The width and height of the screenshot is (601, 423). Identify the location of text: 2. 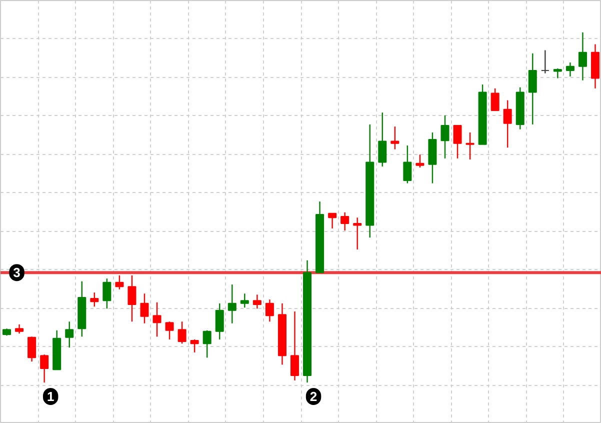
(314, 396).